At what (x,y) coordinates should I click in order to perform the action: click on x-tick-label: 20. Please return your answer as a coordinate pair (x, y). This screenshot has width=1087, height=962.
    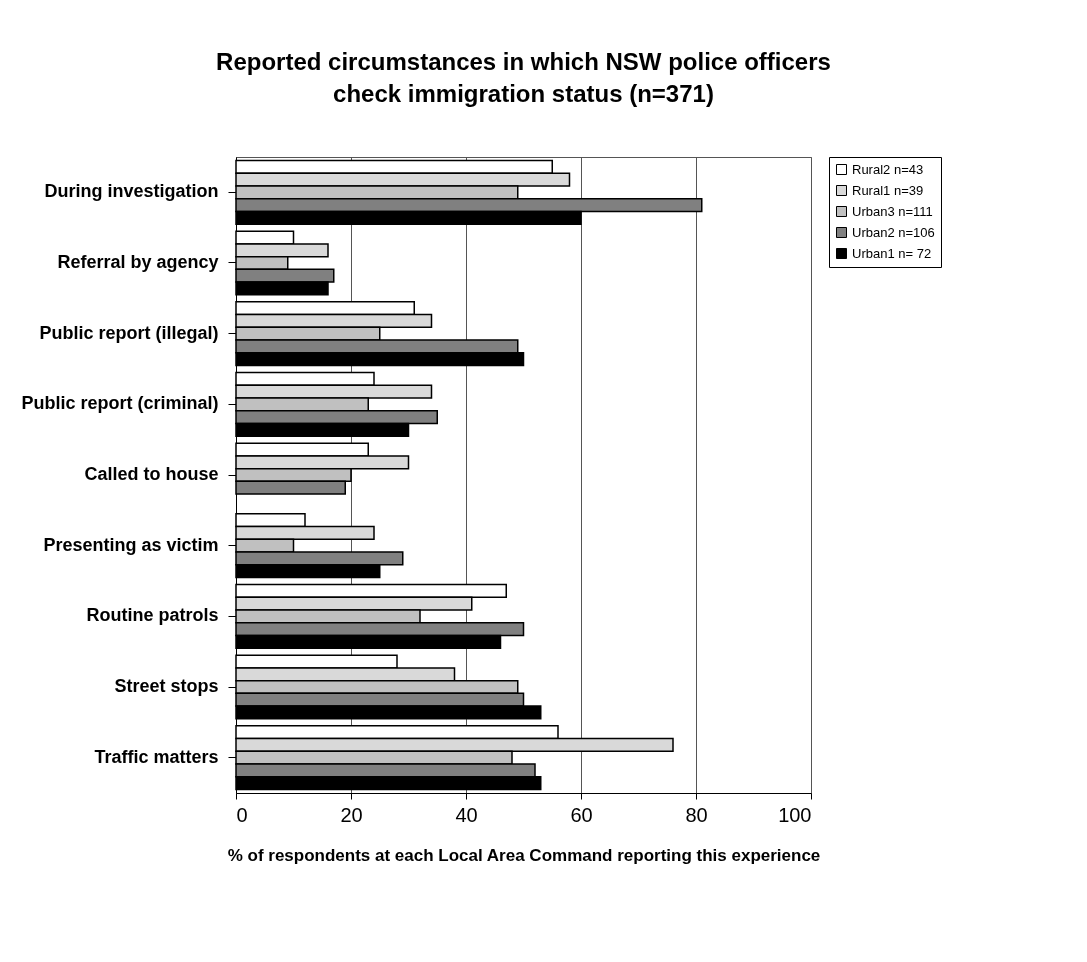
    Looking at the image, I should click on (351, 814).